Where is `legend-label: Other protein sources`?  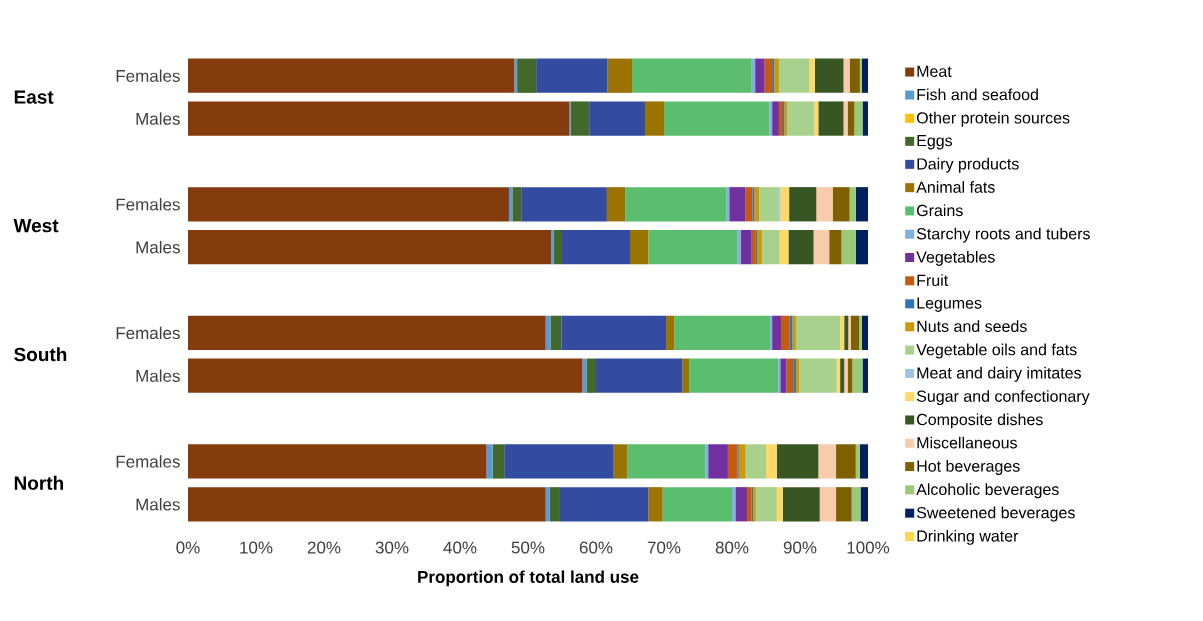 legend-label: Other protein sources is located at coordinates (993, 119).